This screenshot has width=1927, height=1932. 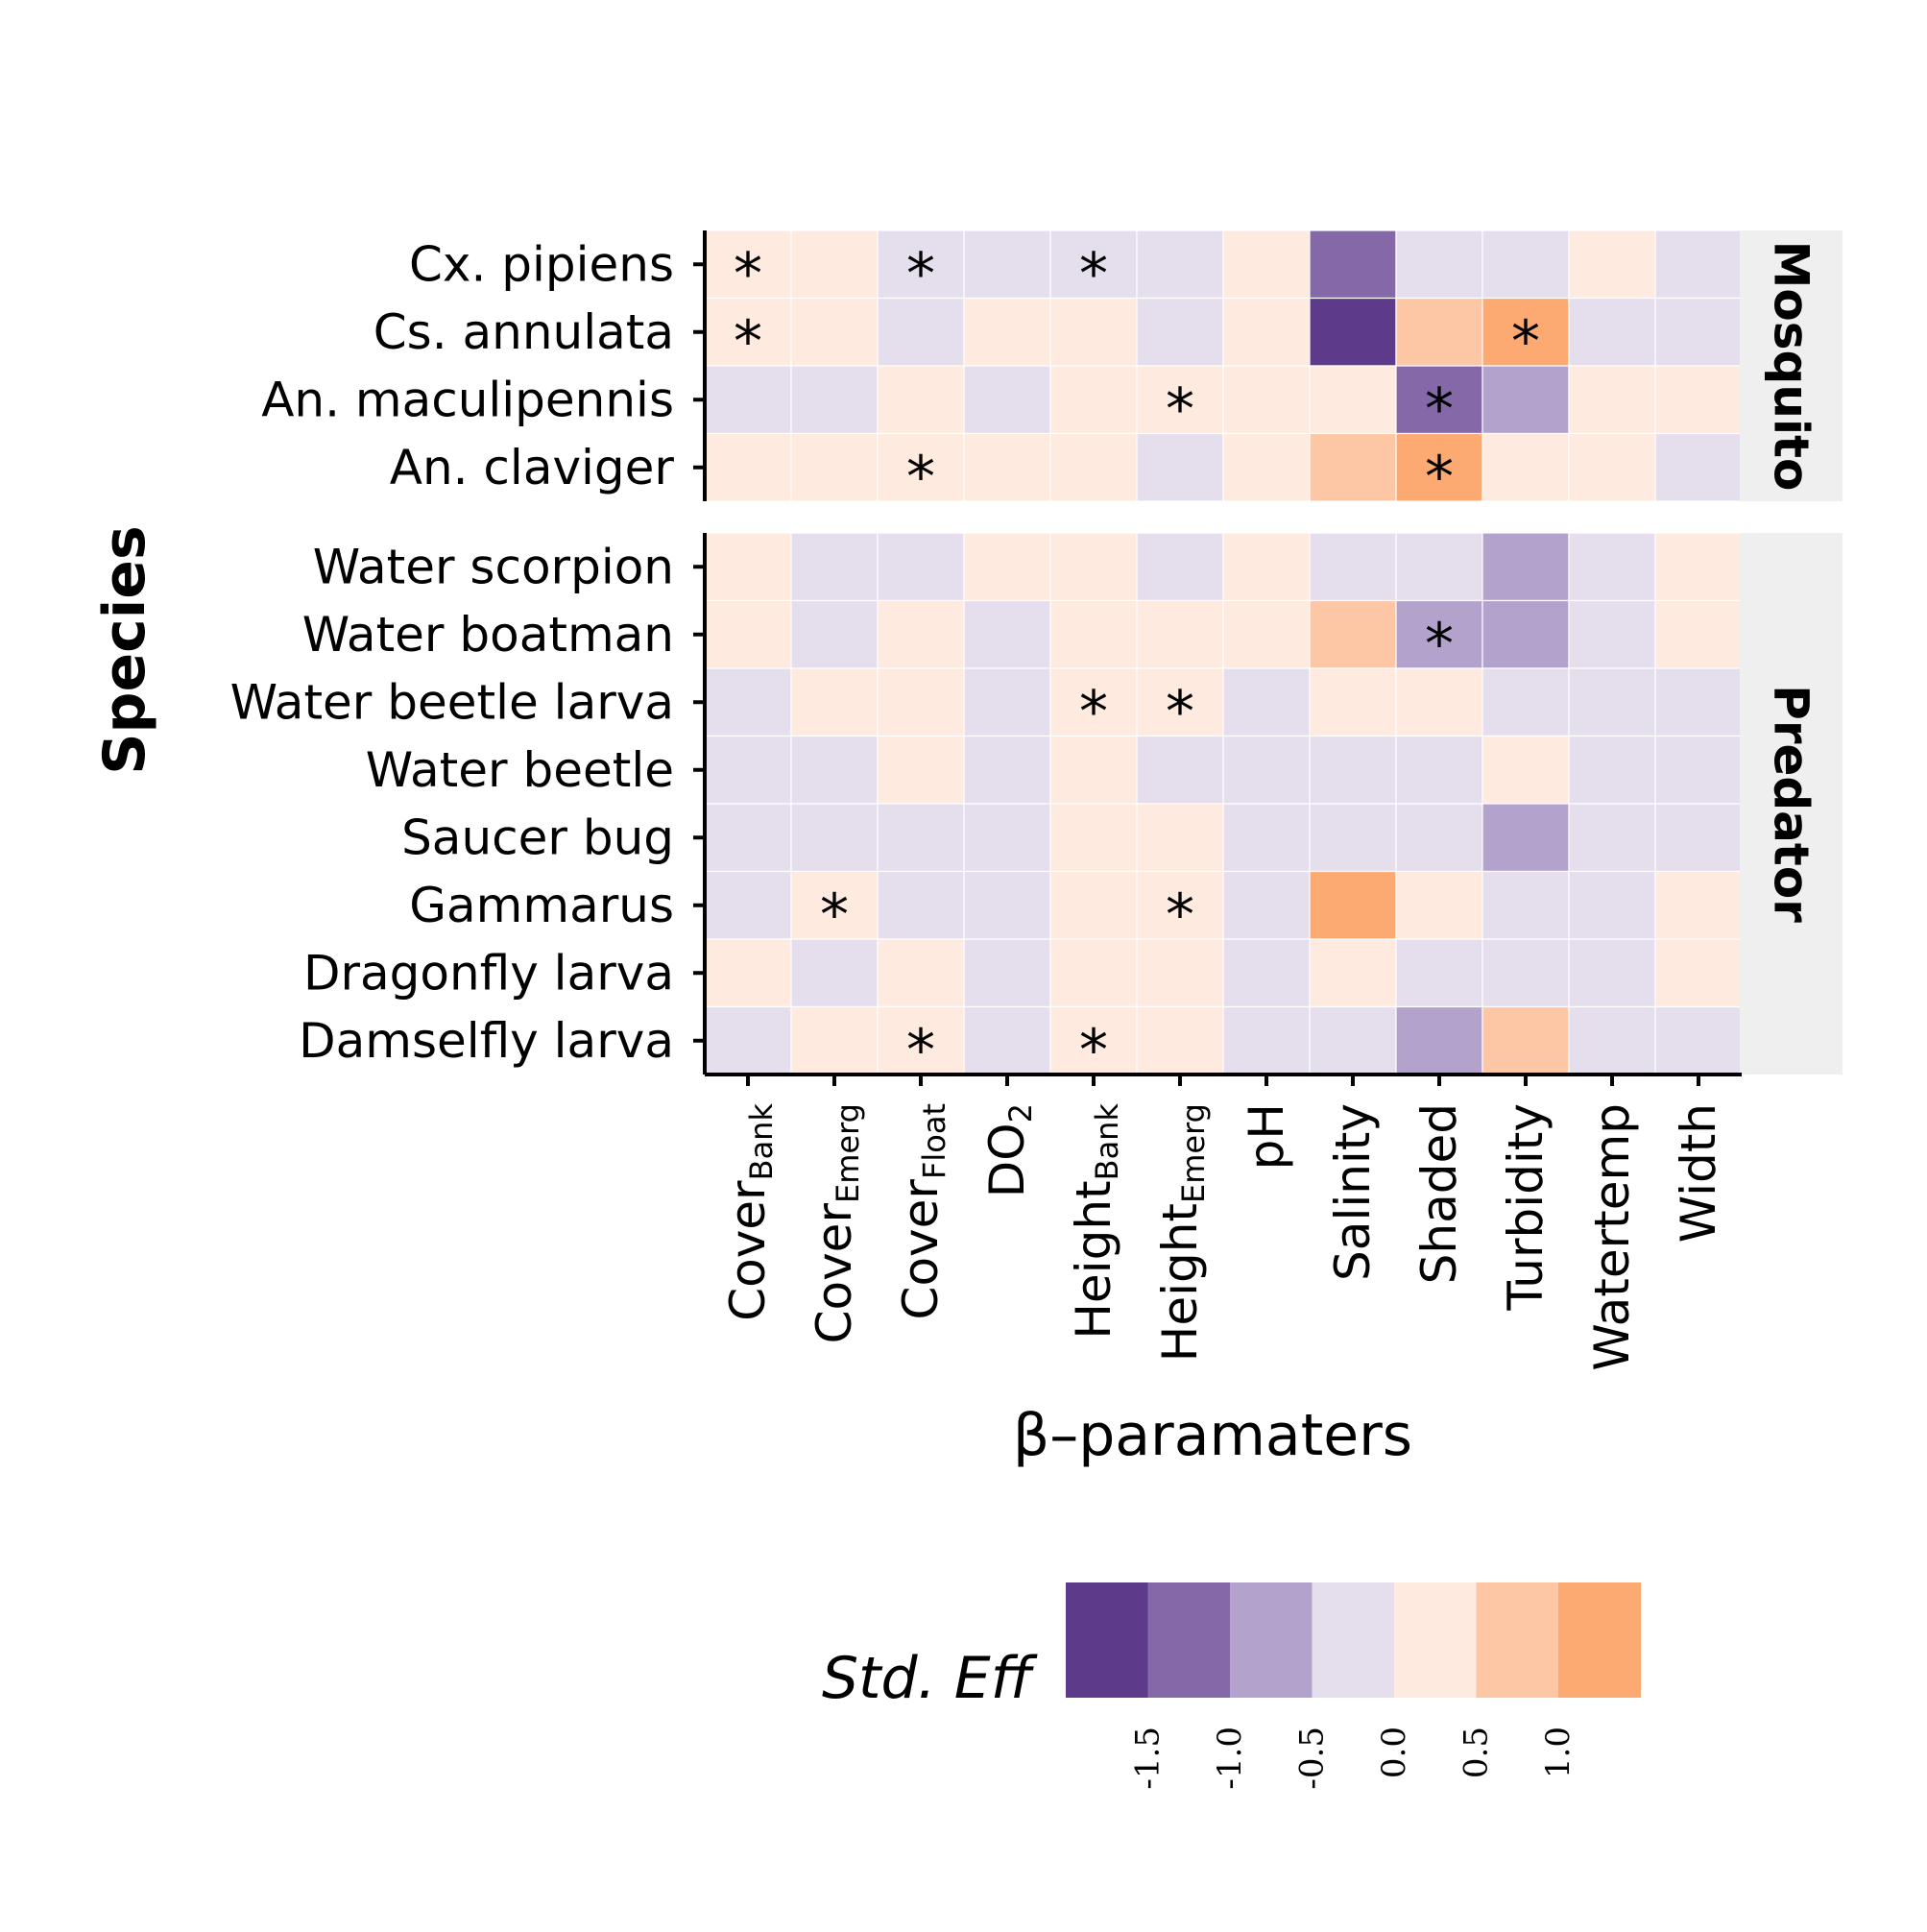 I want to click on y-tick-label: Water scorpion, so click(x=493, y=566).